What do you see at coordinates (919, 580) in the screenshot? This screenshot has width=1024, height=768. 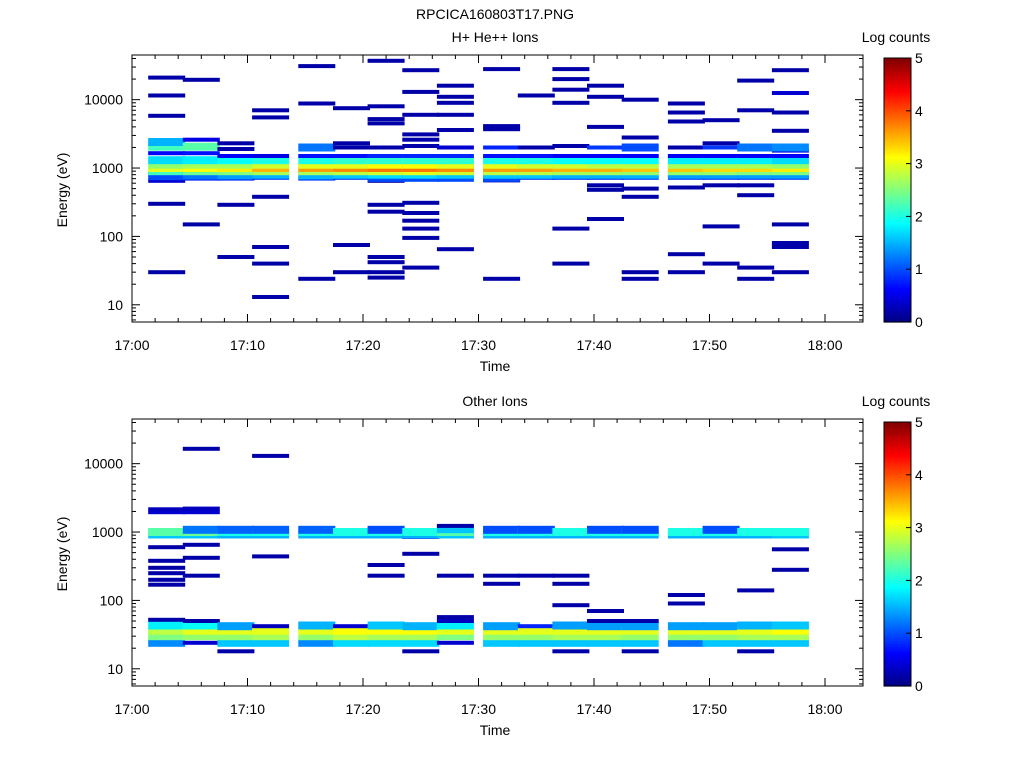 I see `colorbar-tick-label: 2` at bounding box center [919, 580].